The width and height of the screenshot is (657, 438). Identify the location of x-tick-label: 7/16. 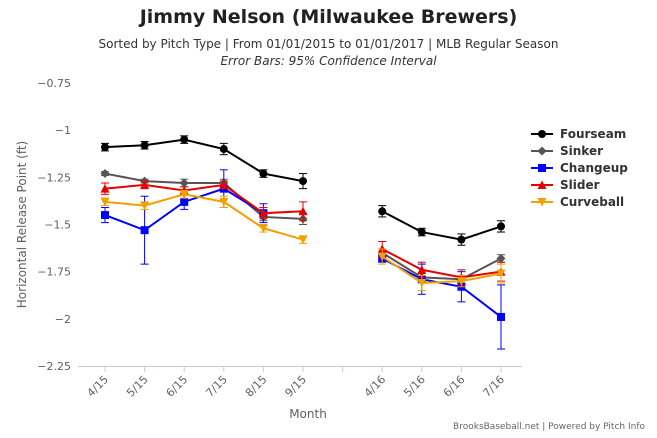
(493, 386).